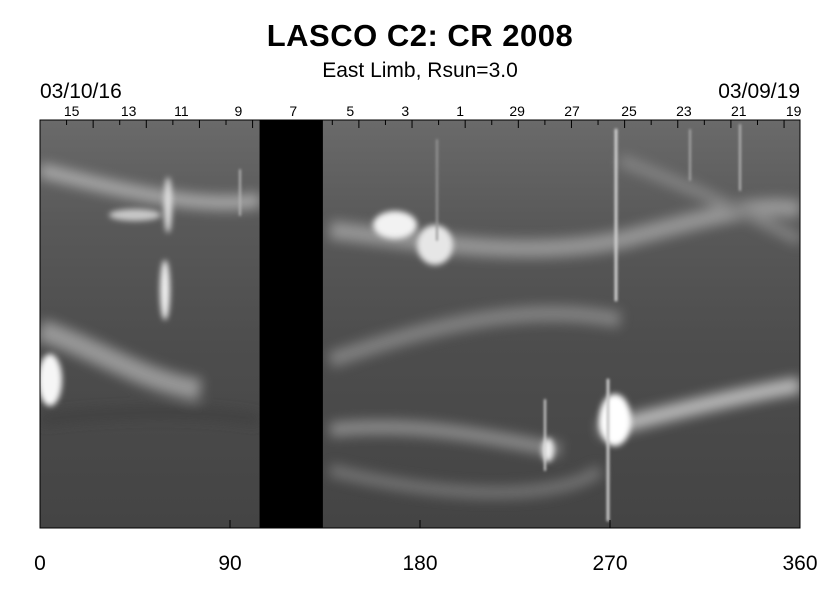  What do you see at coordinates (239, 111) in the screenshot?
I see `day-label: 9` at bounding box center [239, 111].